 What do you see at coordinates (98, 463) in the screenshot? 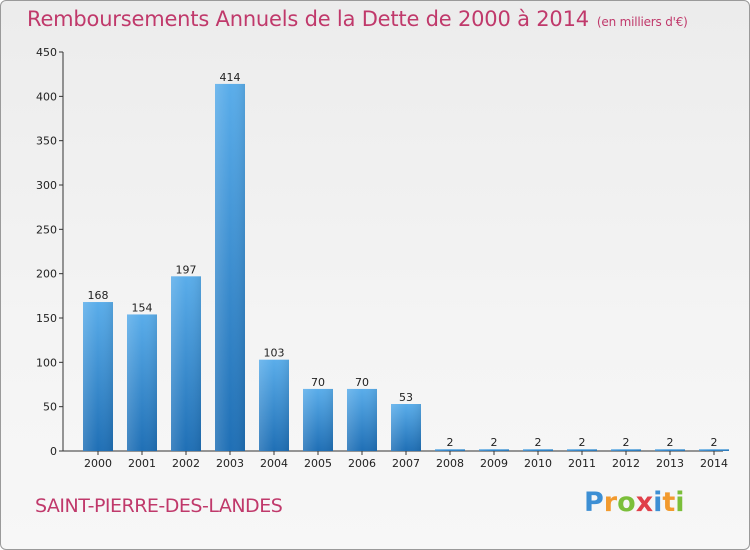
I see `x-tick-label: 2000` at bounding box center [98, 463].